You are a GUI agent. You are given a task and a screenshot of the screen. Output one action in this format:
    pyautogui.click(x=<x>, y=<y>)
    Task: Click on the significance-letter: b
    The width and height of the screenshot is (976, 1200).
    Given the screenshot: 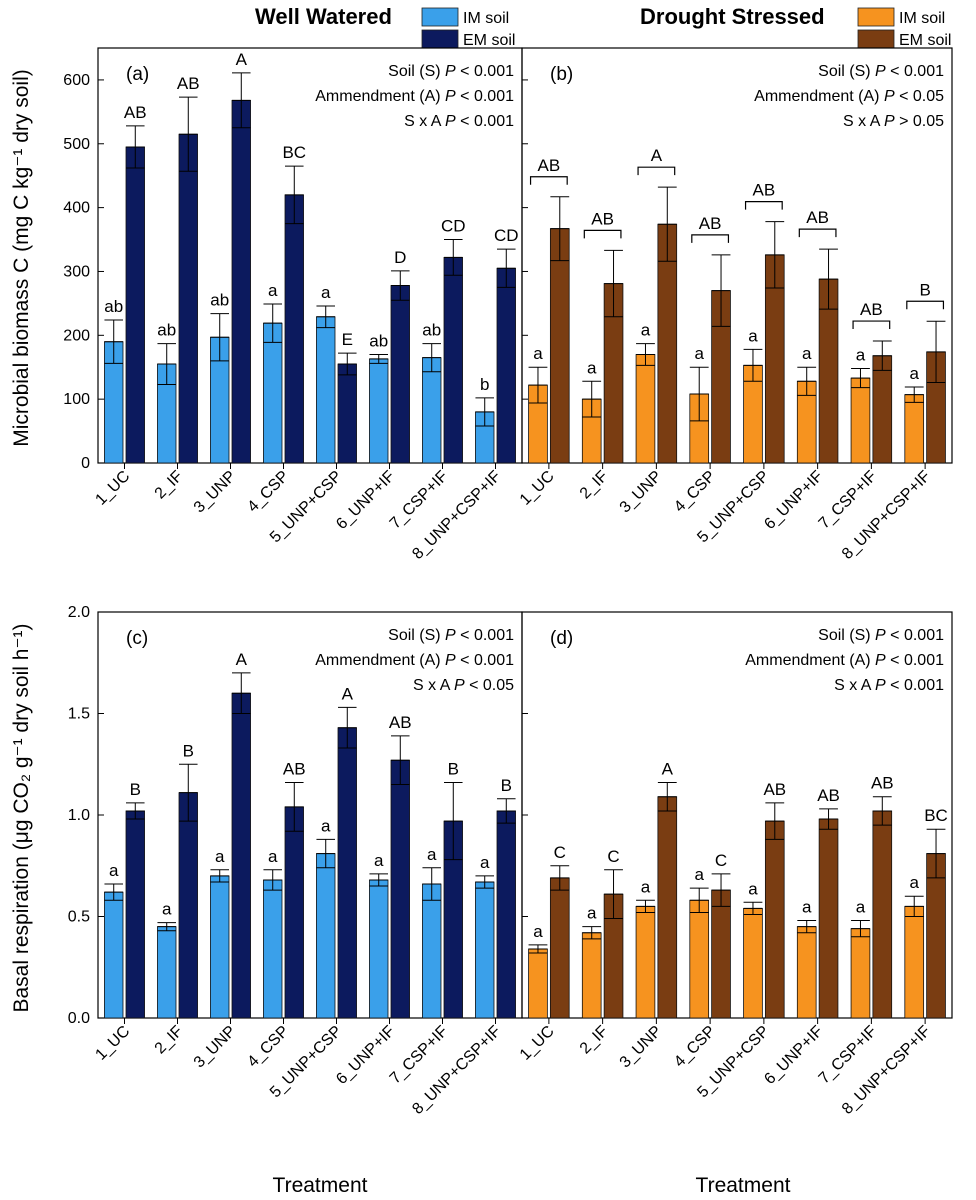 What is the action you would take?
    pyautogui.click(x=484, y=384)
    